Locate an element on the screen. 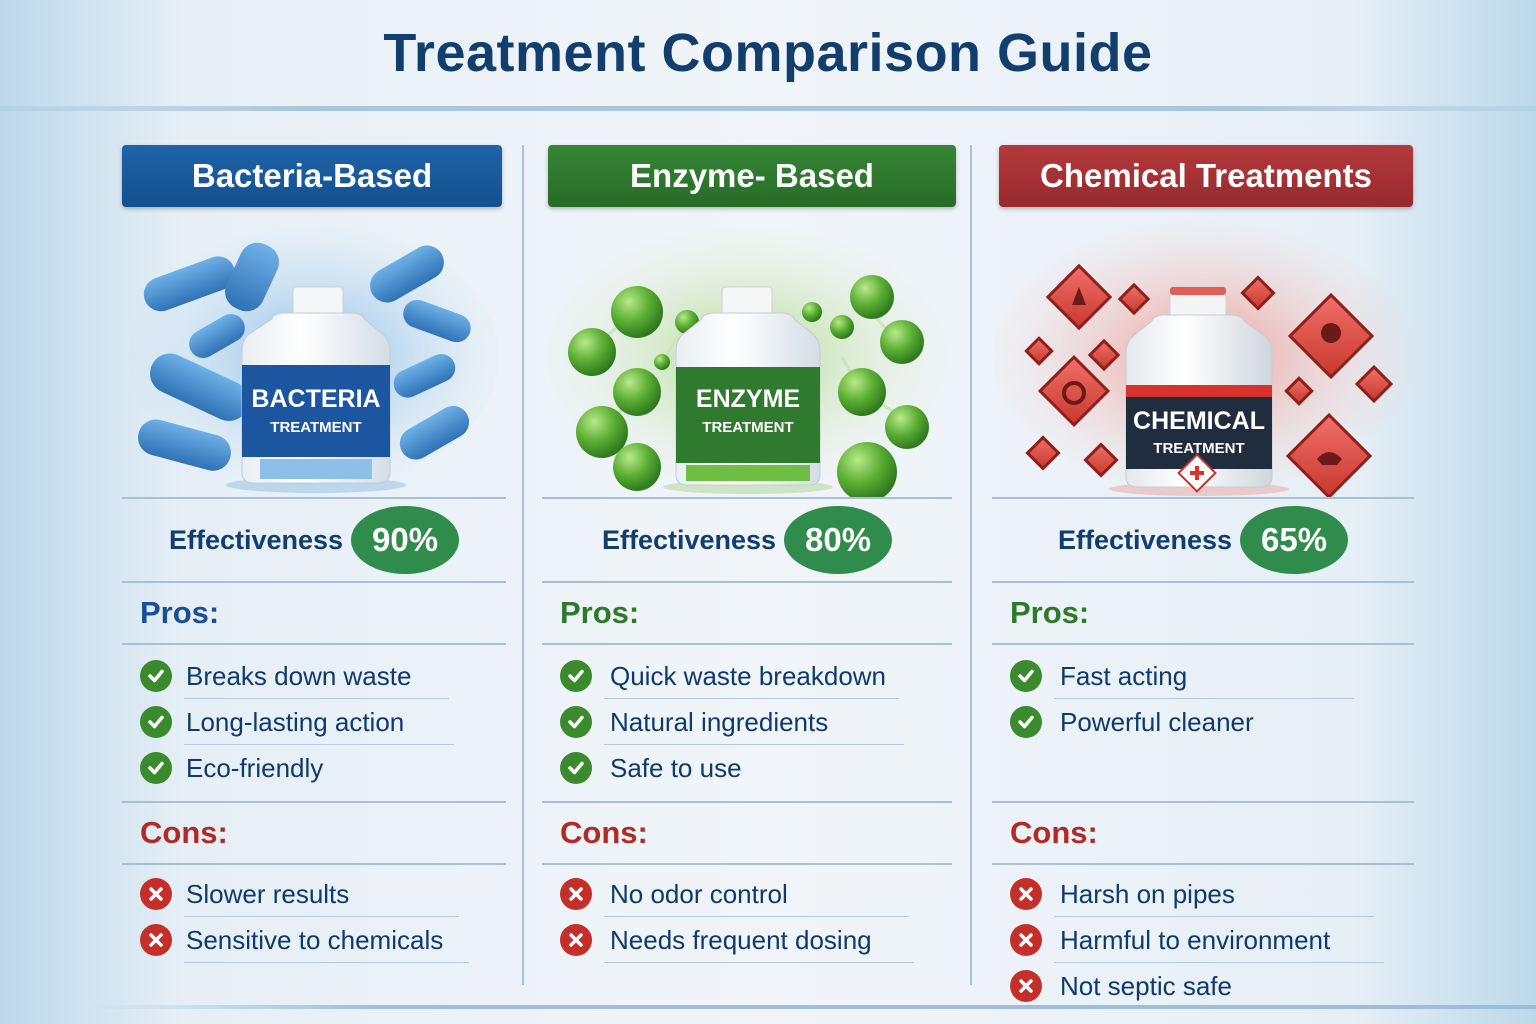 Image resolution: width=1536 pixels, height=1024 pixels. con-item: Harsh on pipes is located at coordinates (1203, 894).